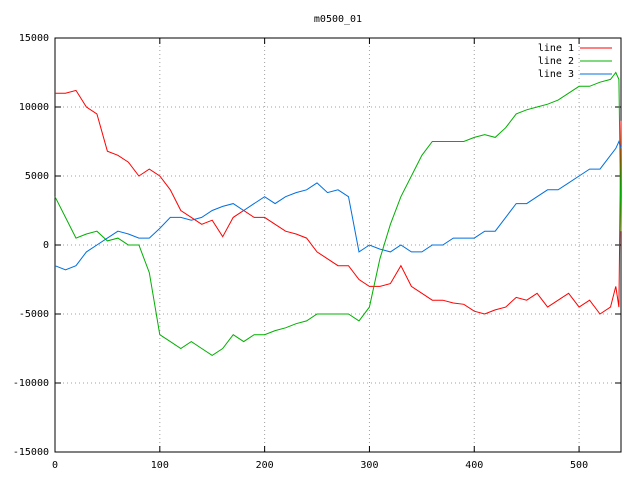 This screenshot has width=640, height=480. Describe the element at coordinates (556, 74) in the screenshot. I see `legend-label: line 3` at that location.